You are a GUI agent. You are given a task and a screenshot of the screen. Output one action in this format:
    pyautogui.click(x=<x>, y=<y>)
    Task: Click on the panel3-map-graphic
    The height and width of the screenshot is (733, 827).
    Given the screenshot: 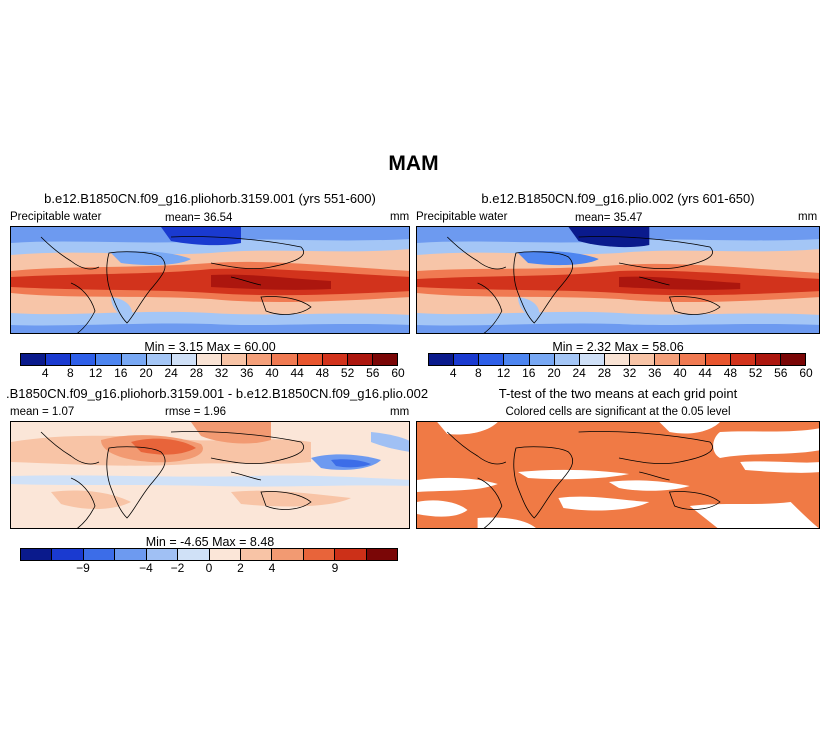 What is the action you would take?
    pyautogui.click(x=210, y=475)
    